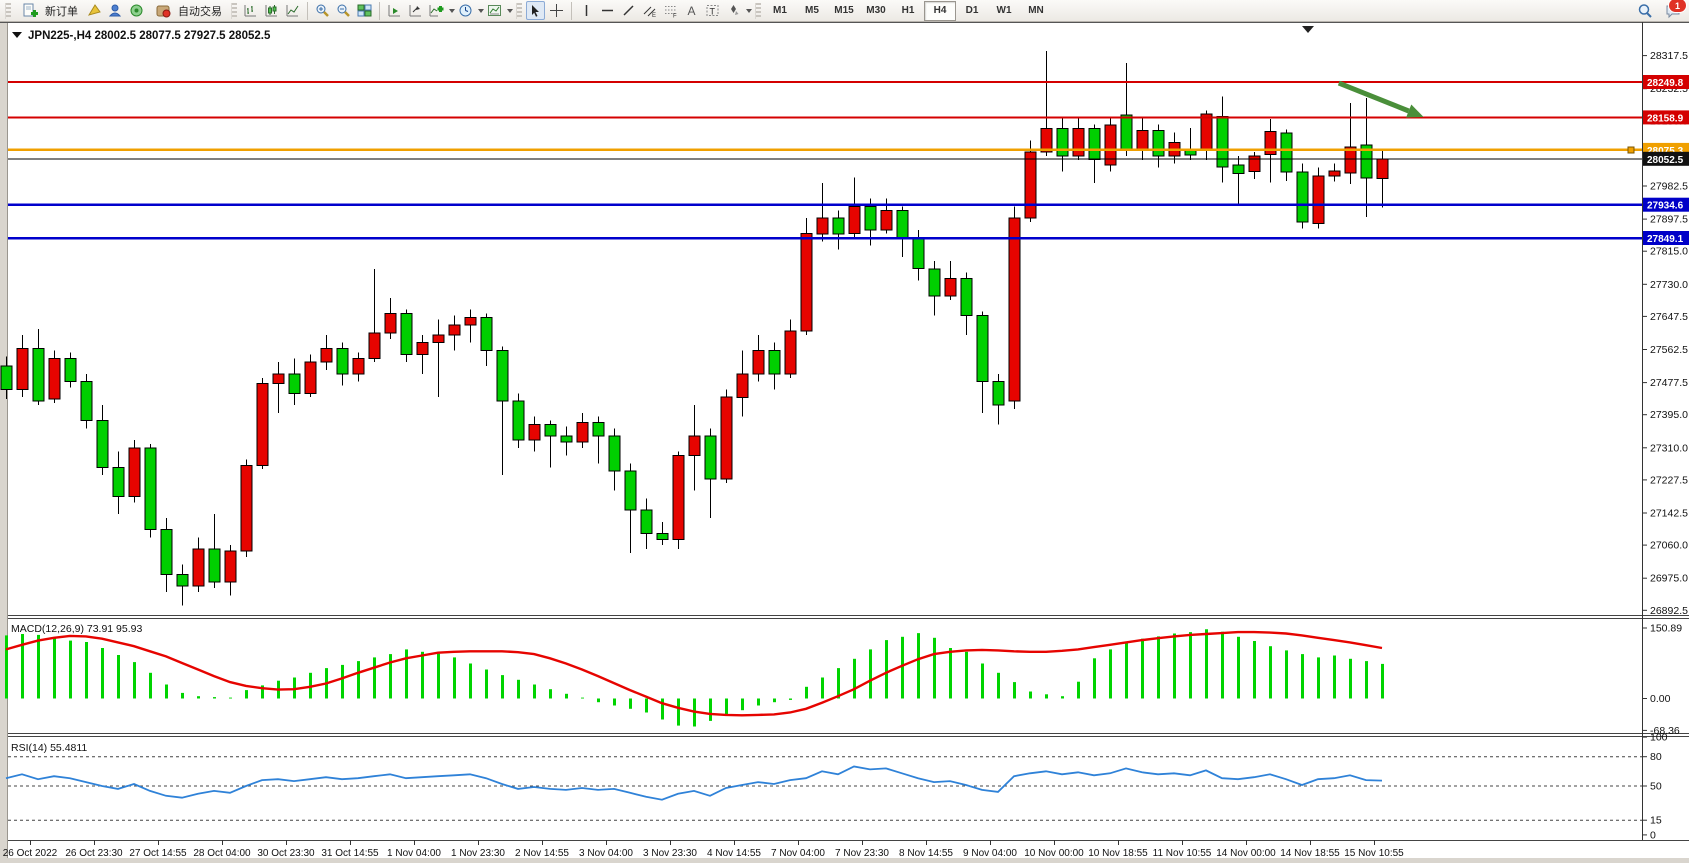  What do you see at coordinates (286, 853) in the screenshot?
I see `svg-text: 30 Oct 23:30` at bounding box center [286, 853].